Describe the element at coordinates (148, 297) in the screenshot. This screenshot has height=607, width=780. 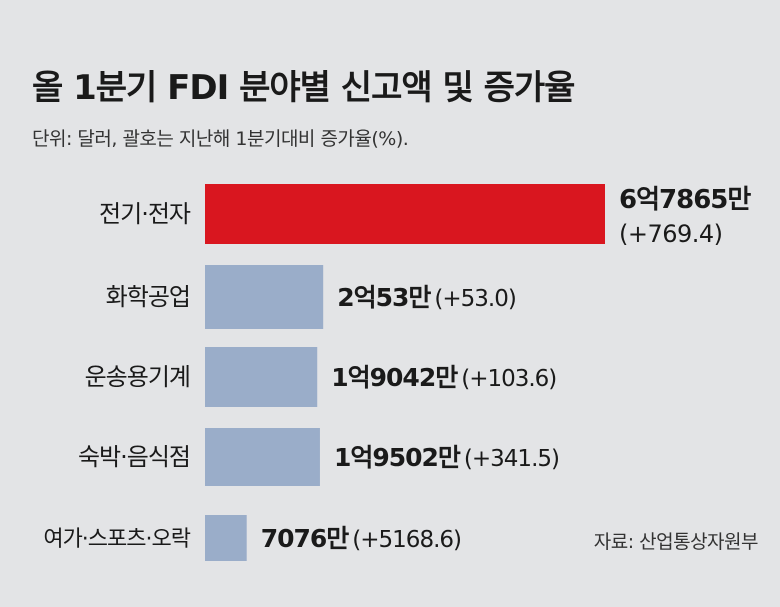
I see `category-label: 화학공업` at that location.